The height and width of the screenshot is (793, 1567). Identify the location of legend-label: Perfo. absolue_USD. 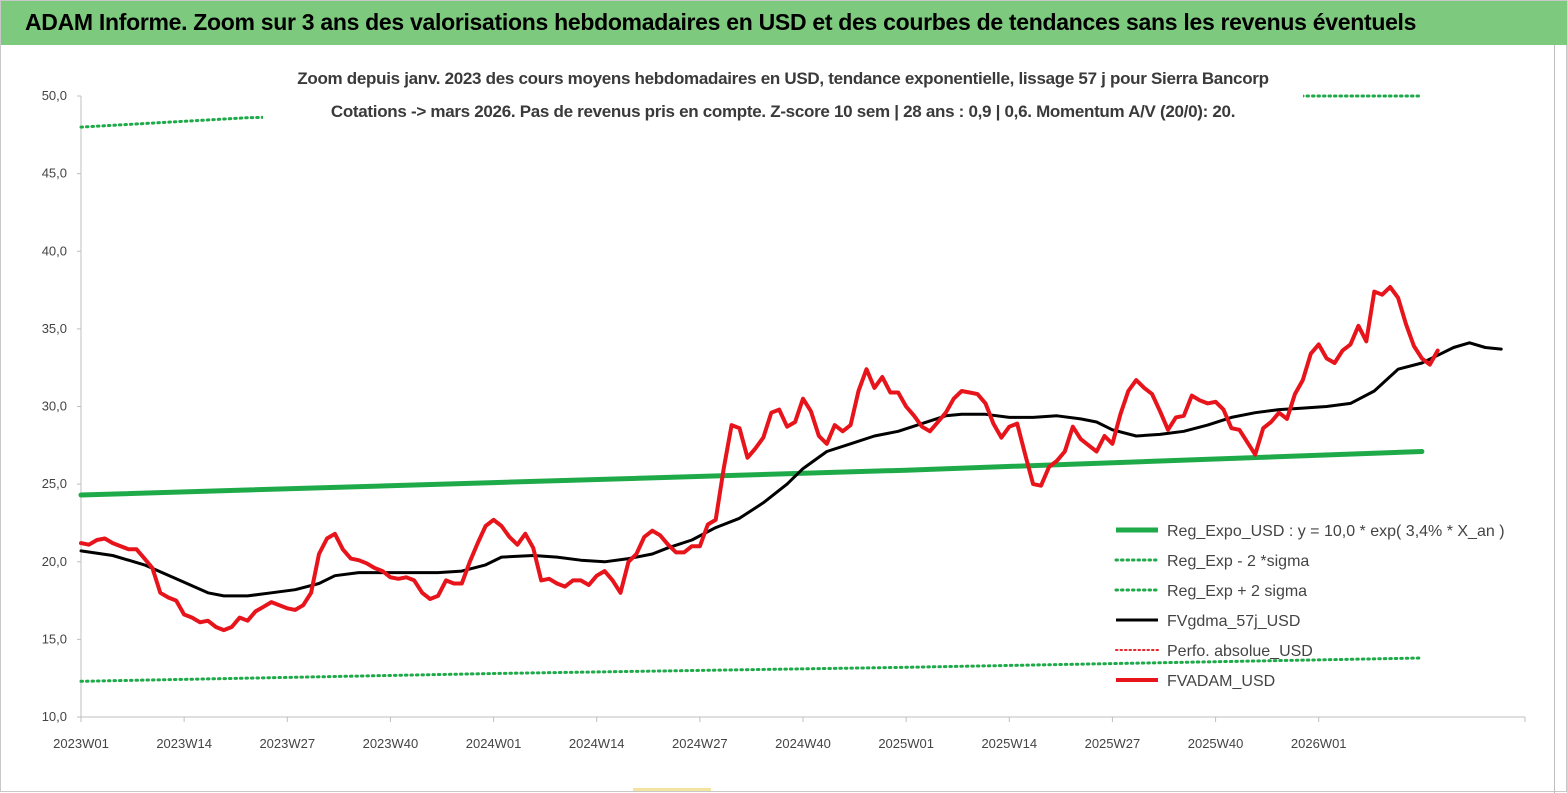
(1240, 651).